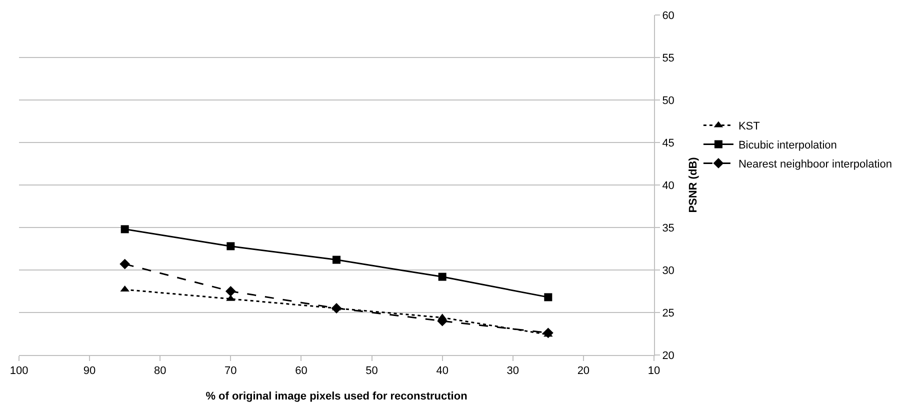 The width and height of the screenshot is (907, 410). I want to click on y-tick-label: 20, so click(668, 356).